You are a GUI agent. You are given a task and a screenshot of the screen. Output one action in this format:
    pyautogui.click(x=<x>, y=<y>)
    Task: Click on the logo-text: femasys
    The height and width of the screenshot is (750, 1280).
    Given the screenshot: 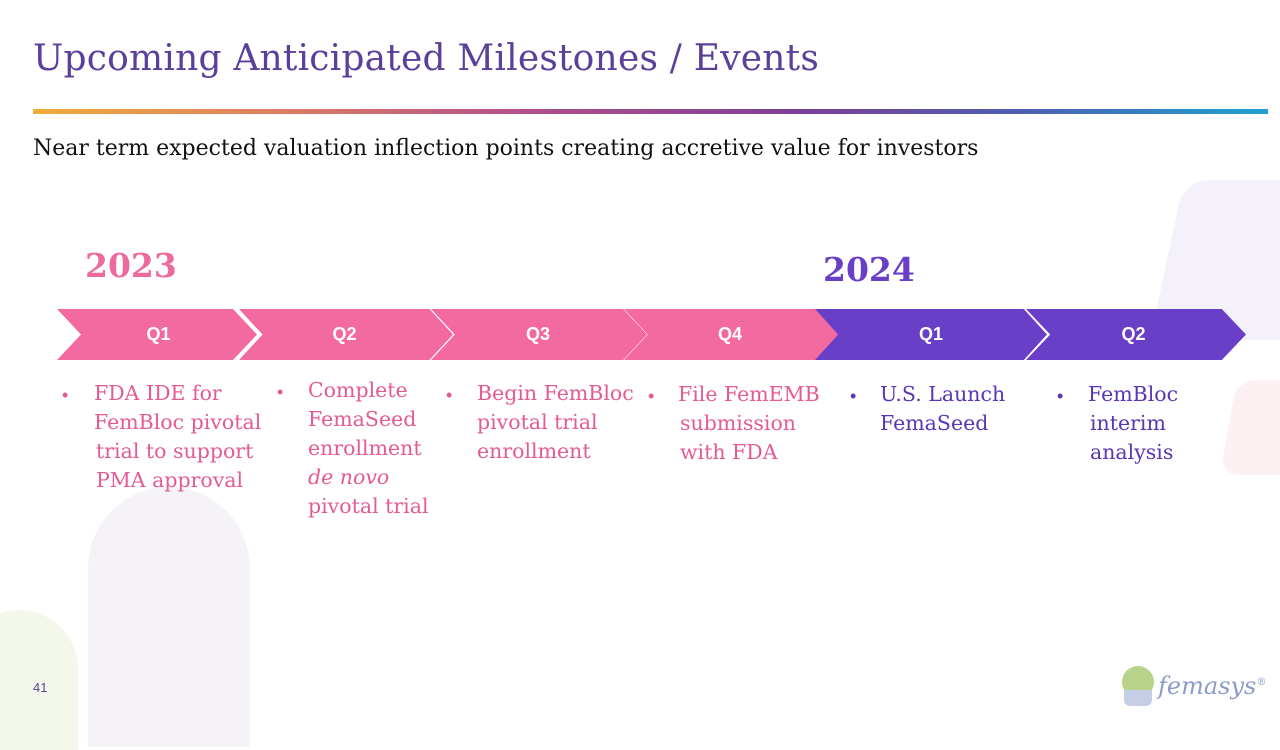 What is the action you would take?
    pyautogui.click(x=1207, y=686)
    